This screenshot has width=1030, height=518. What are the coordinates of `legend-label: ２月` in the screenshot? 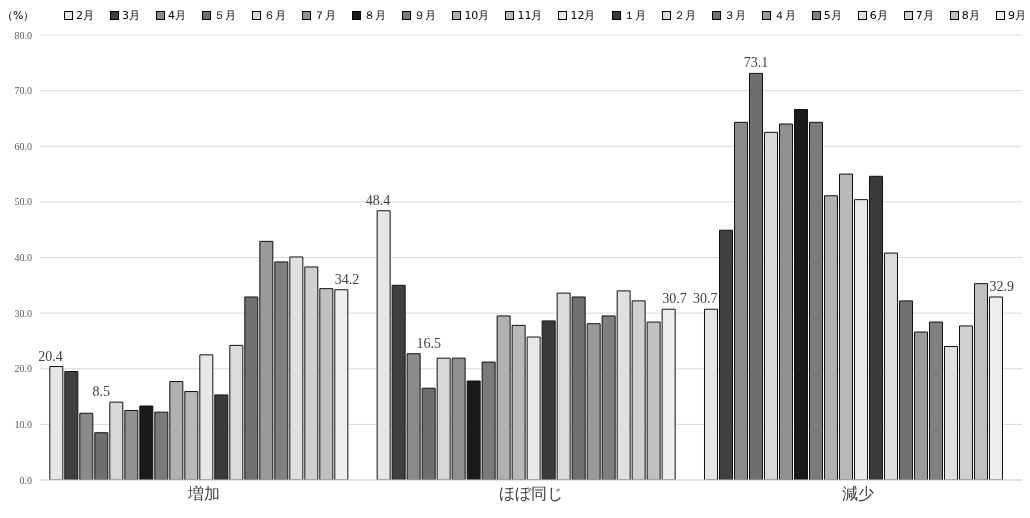 It's located at (684, 15).